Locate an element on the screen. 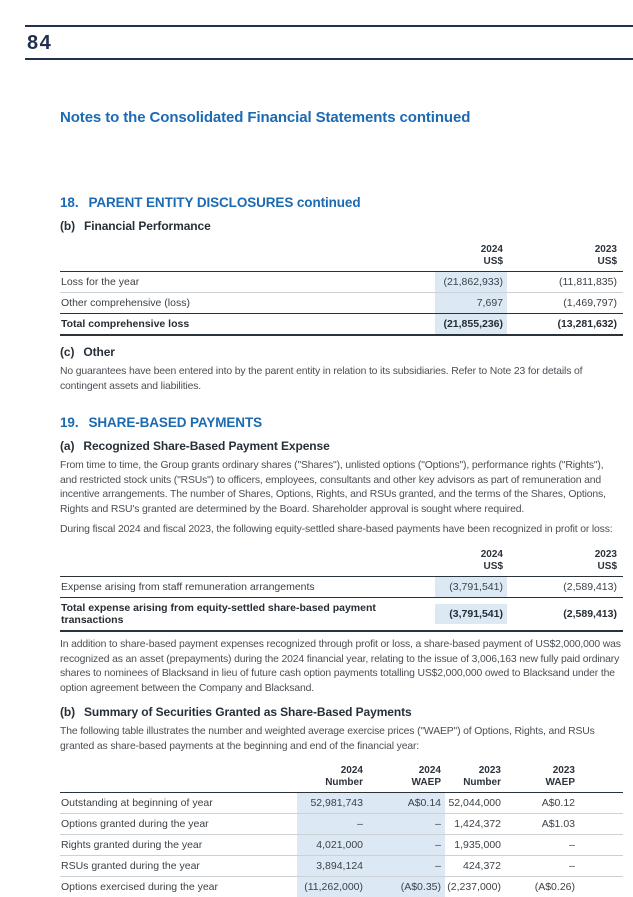 This screenshot has height=897, width=633. col-header-2023-number: 2023 Number is located at coordinates (482, 777).